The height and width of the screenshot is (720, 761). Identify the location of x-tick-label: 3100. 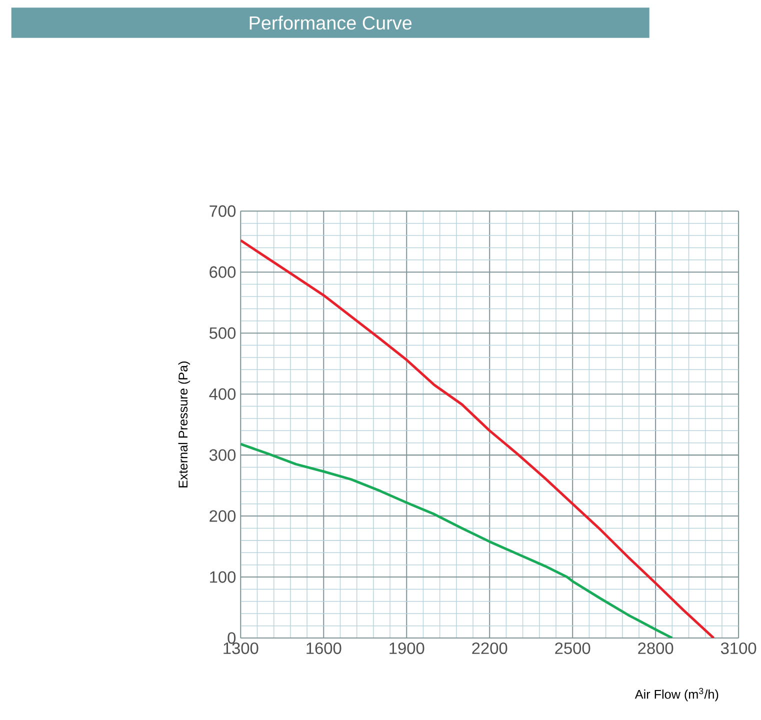
(738, 648).